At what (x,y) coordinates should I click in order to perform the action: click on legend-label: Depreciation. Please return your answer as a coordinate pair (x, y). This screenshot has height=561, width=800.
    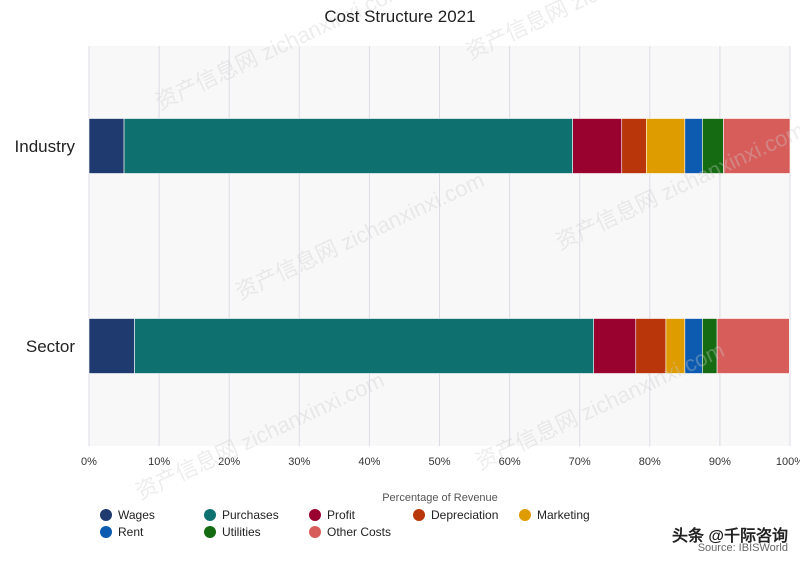
    Looking at the image, I should click on (464, 515).